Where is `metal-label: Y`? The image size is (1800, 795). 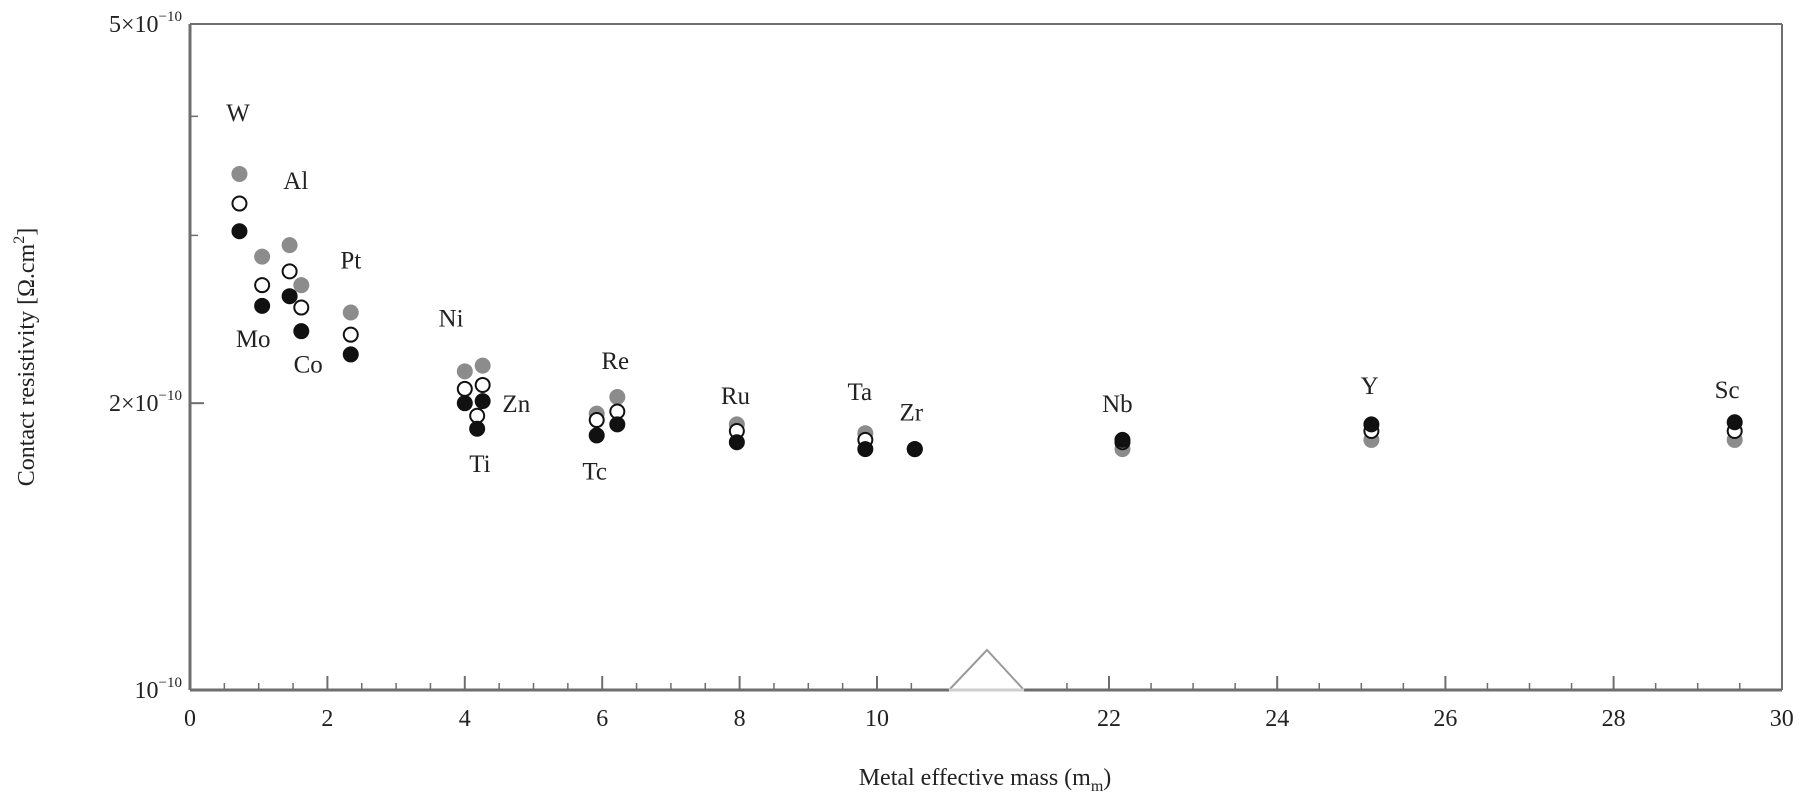 metal-label: Y is located at coordinates (1370, 386).